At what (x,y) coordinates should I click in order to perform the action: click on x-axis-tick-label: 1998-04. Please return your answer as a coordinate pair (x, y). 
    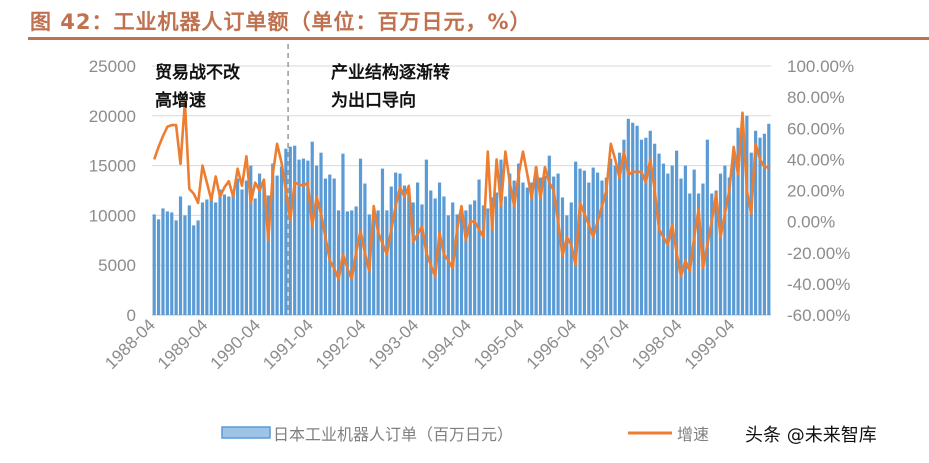
    Looking at the image, I should click on (657, 344).